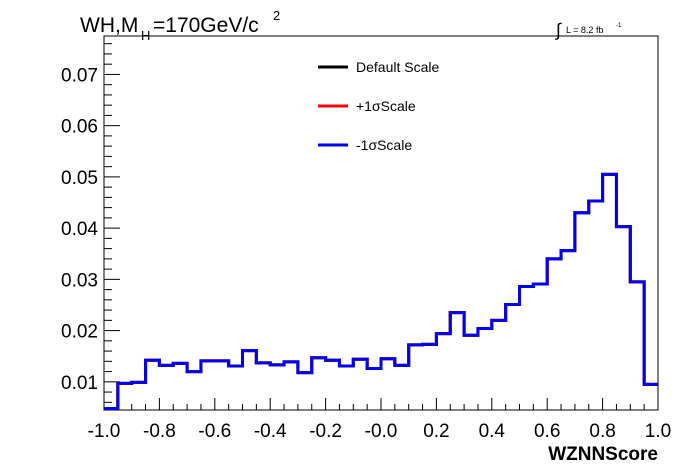 The width and height of the screenshot is (696, 472). What do you see at coordinates (384, 145) in the screenshot?
I see `legend-label: -1σScale` at bounding box center [384, 145].